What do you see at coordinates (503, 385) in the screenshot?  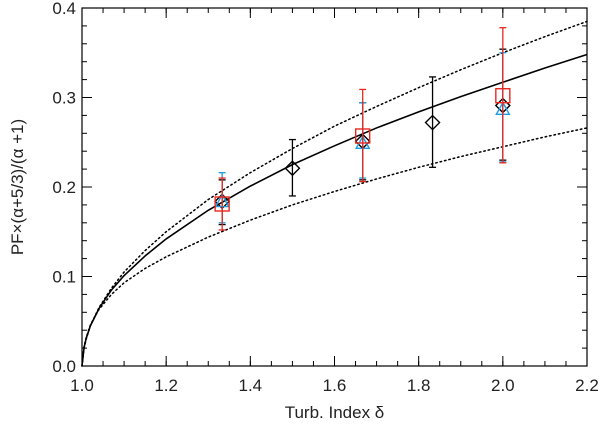 I see `x-tick-label: 2.0` at bounding box center [503, 385].